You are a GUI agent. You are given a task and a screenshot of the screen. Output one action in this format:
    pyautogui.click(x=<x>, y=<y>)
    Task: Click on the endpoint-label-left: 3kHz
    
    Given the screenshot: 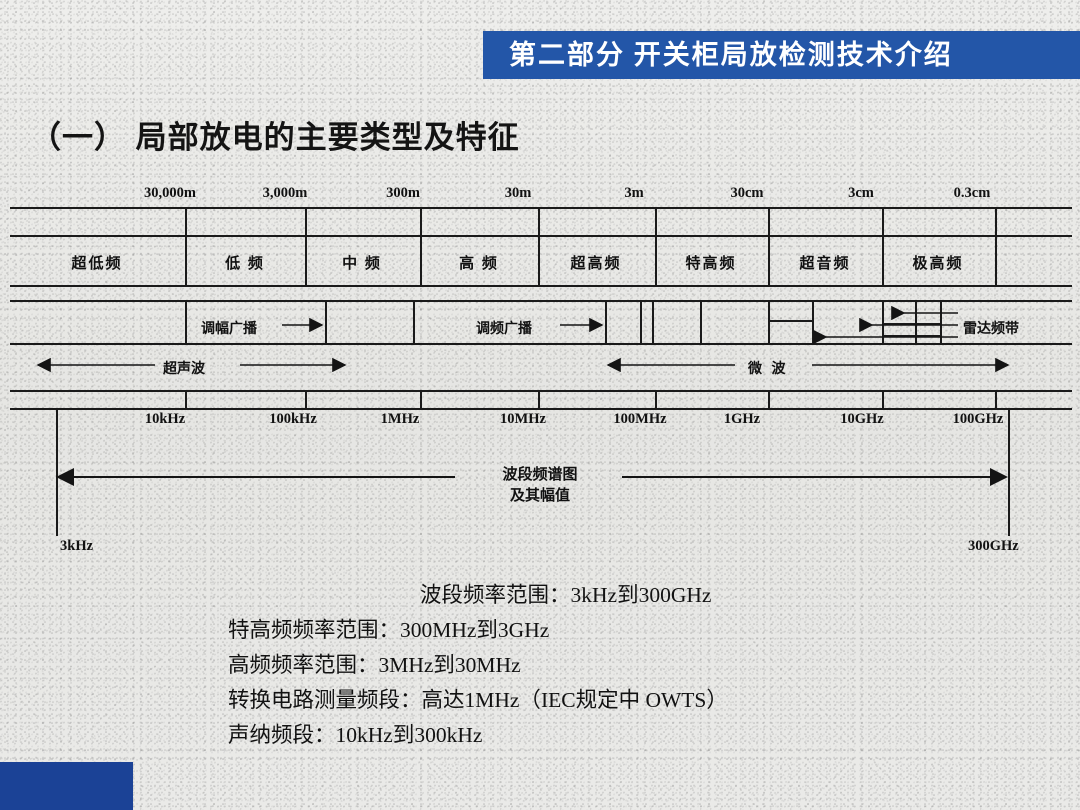 What is the action you would take?
    pyautogui.click(x=77, y=546)
    